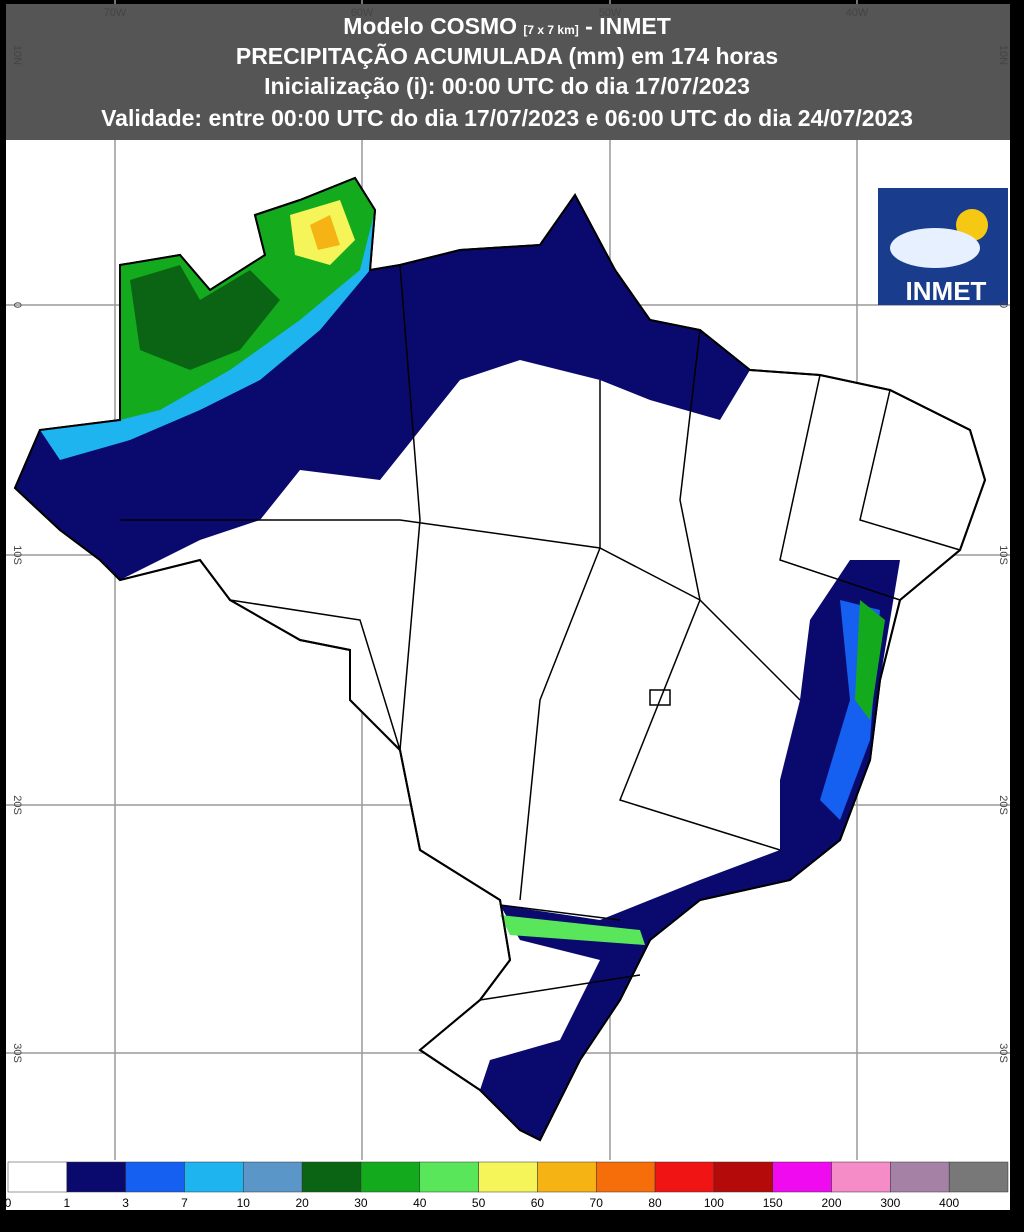  I want to click on colorbar-label: 400, so click(949, 1203).